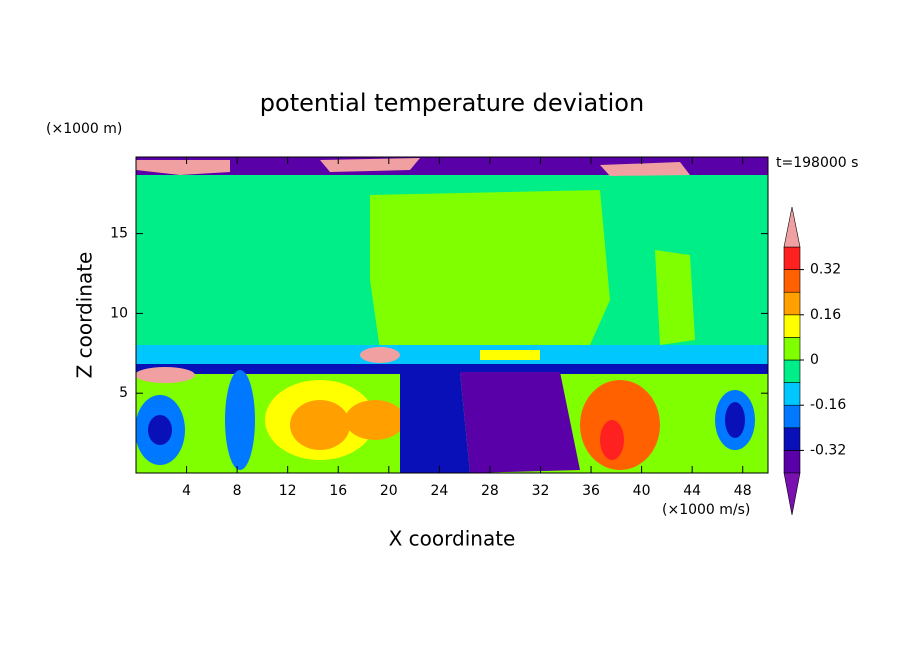 This screenshot has width=904, height=658. What do you see at coordinates (706, 510) in the screenshot?
I see `x-unit: (×1000 m/s)` at bounding box center [706, 510].